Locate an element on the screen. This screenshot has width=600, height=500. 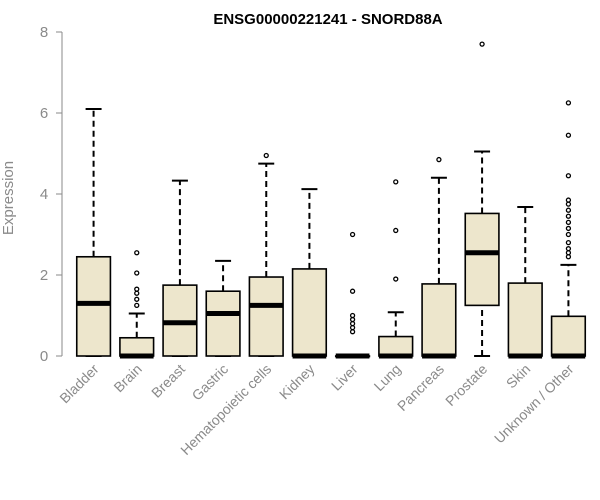
x-tick-label: Brain is located at coordinates (127, 378).